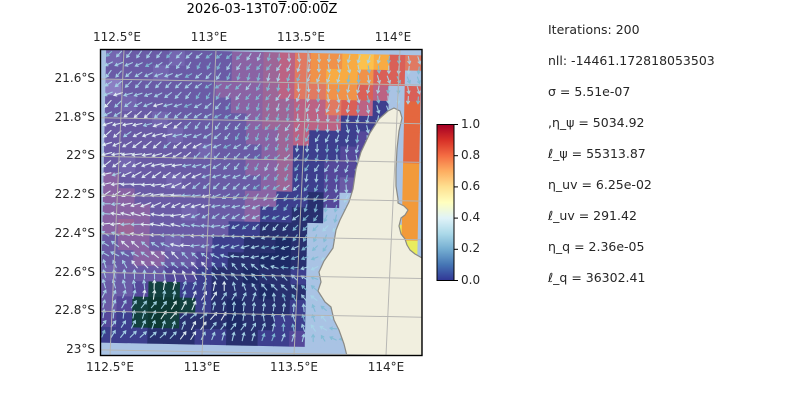  What do you see at coordinates (80, 155) in the screenshot?
I see `y-tick-label: 22°S` at bounding box center [80, 155].